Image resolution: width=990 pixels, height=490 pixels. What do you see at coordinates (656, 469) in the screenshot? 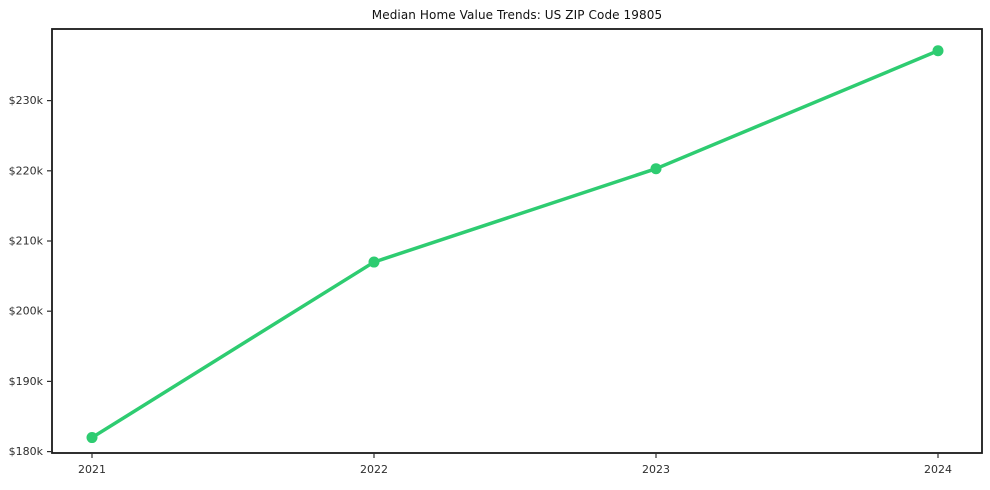
I see `x-tick-label: 2023` at bounding box center [656, 469].